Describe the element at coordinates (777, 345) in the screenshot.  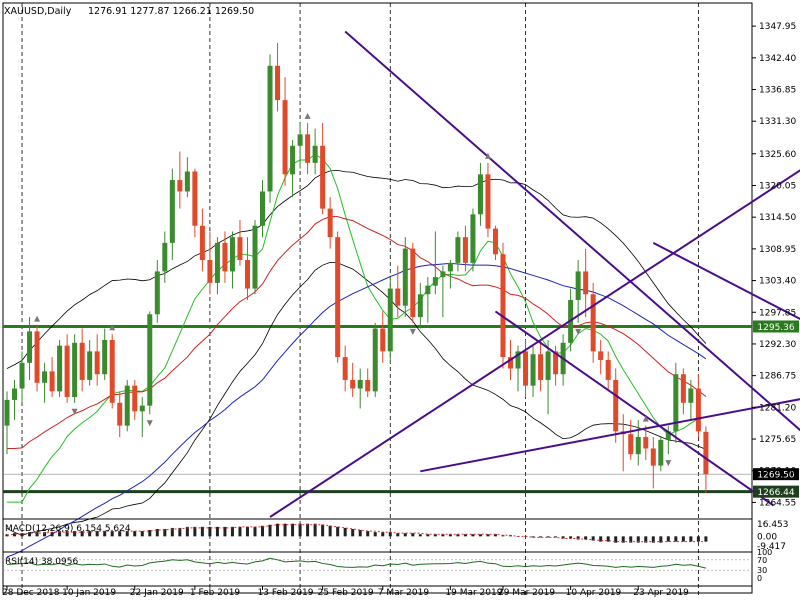
I see `y-tick-label: 1292.30` at that location.